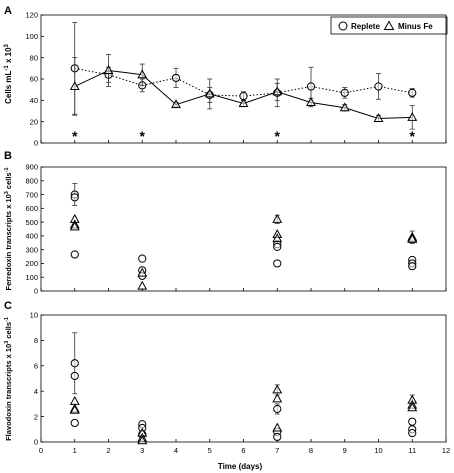  Describe the element at coordinates (277, 450) in the screenshot. I see `panel-c-xtick-label: 7` at that location.